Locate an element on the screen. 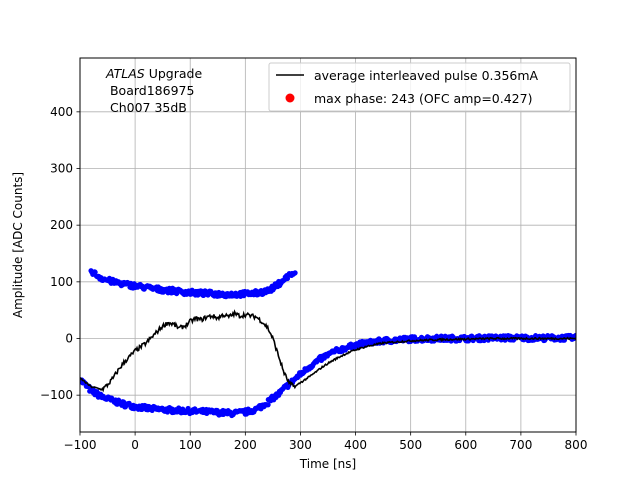 Image resolution: width=640 pixels, height=480 pixels. legend-label-marker: max phase: 243 (OFC amp=0.427) is located at coordinates (423, 98).